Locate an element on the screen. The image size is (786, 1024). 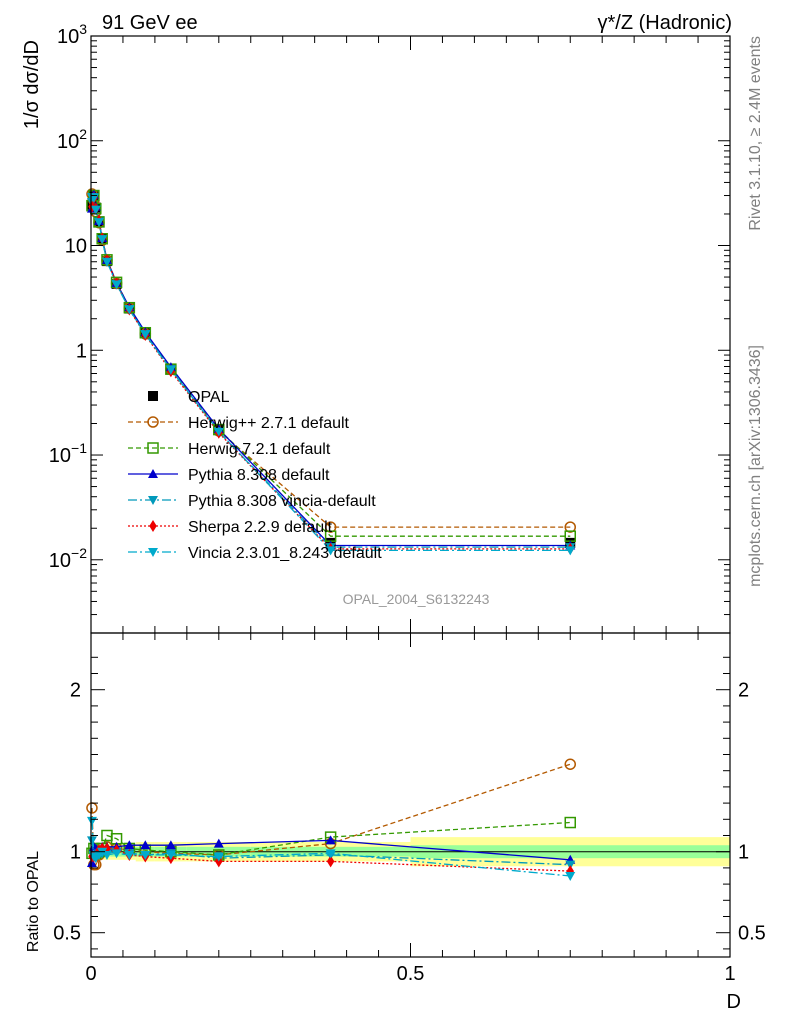
ratio-y-tick-label: 0.5 is located at coordinates (67, 934).